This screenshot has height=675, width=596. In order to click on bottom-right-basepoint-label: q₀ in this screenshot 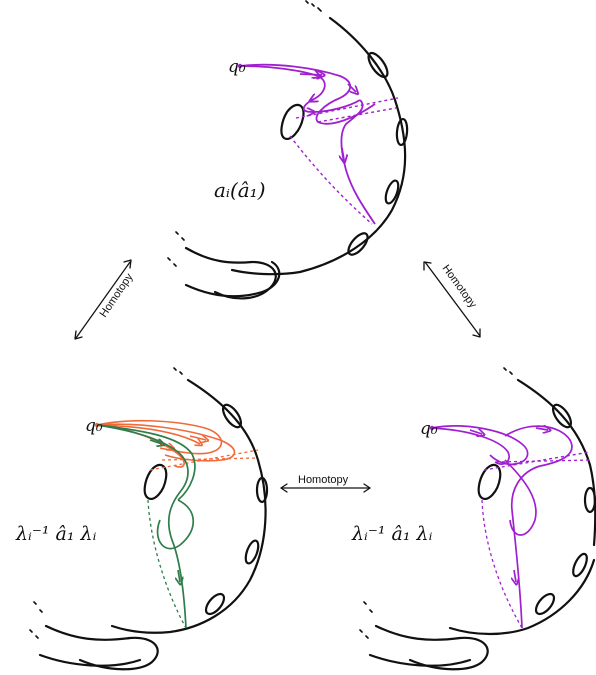, I will do `click(429, 429)`.